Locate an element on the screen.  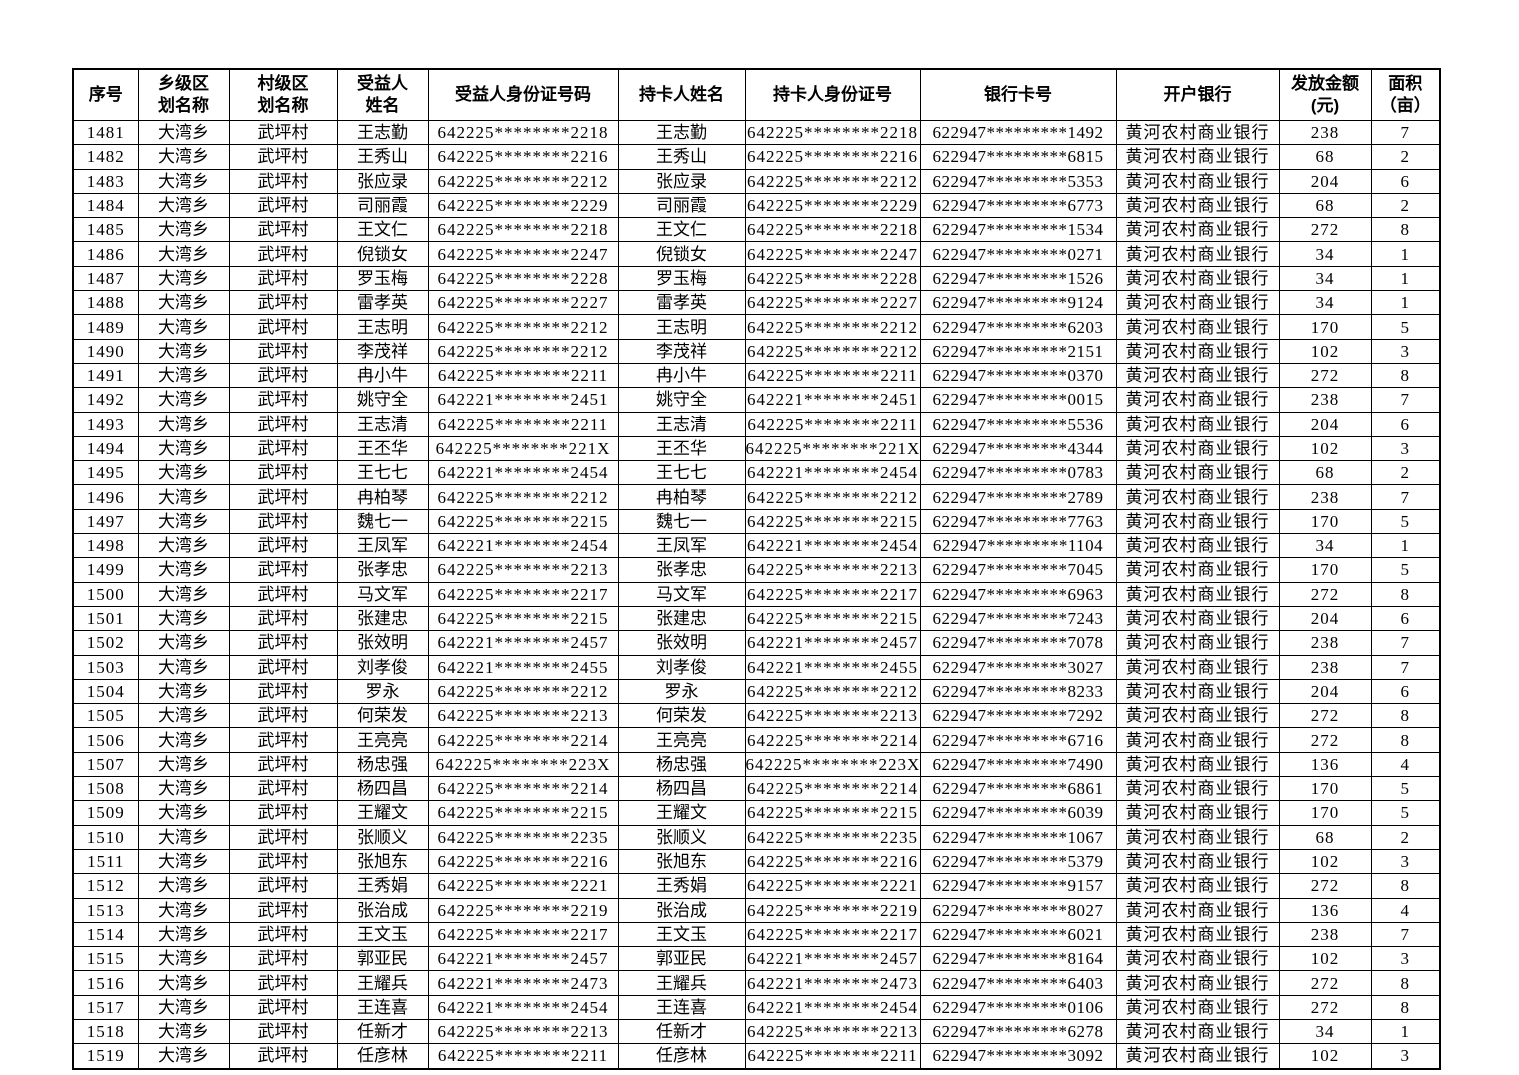
cell-bank-card-number: 622947*********5379 is located at coordinates (1018, 861).